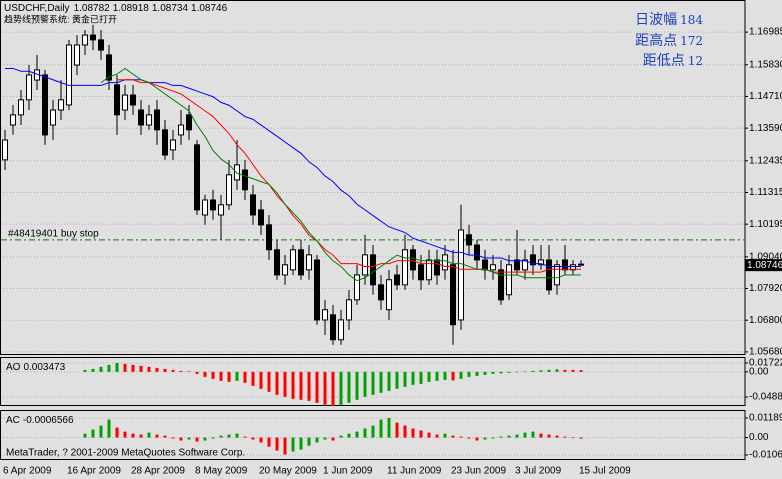 This screenshot has height=479, width=782. I want to click on y-tick-label: 0.01722, so click(765, 363).